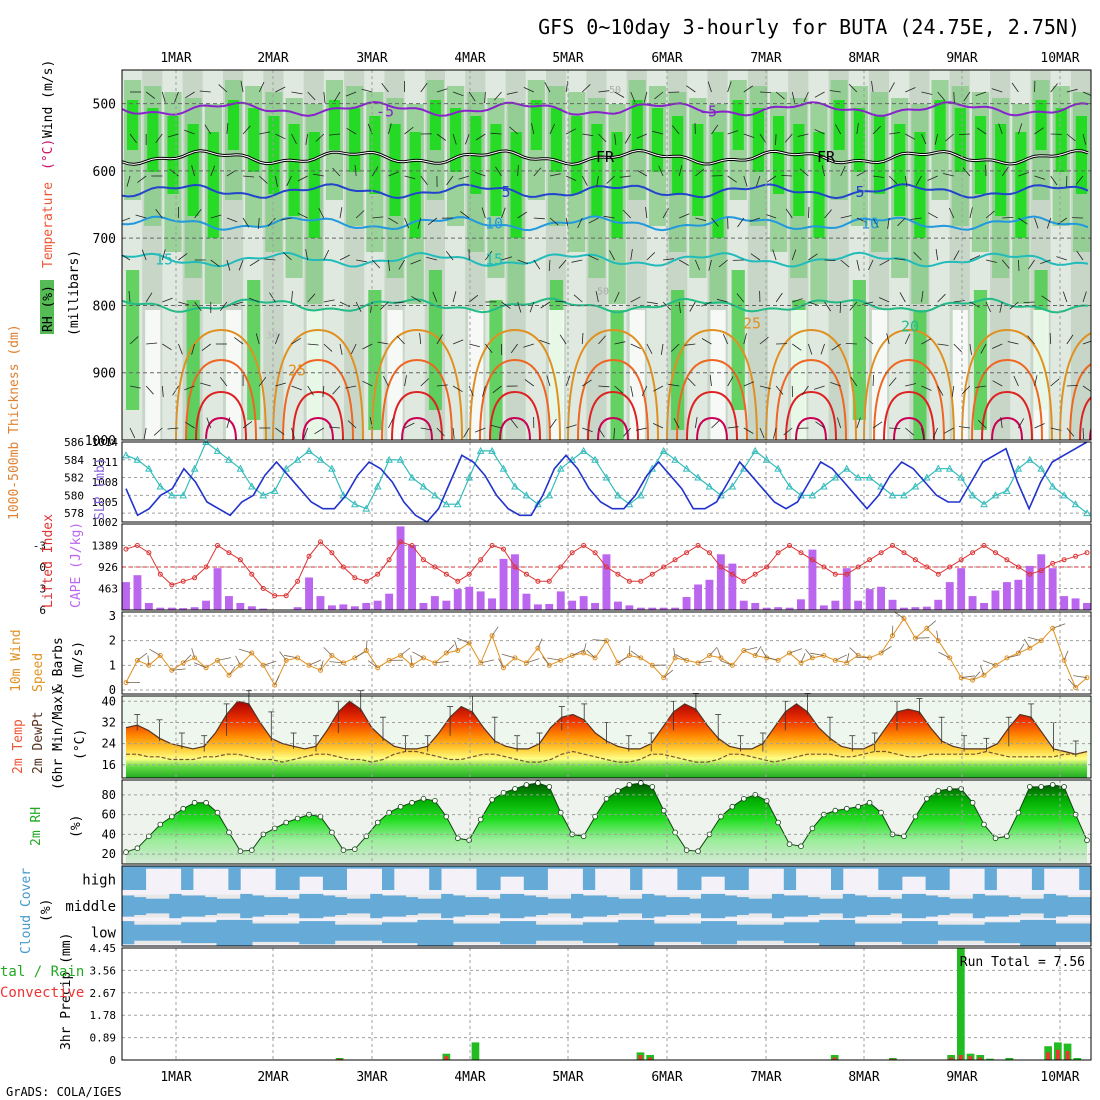 The height and width of the screenshot is (1100, 1100). Describe the element at coordinates (863, 58) in the screenshot. I see `date-label: 8MAR` at that location.